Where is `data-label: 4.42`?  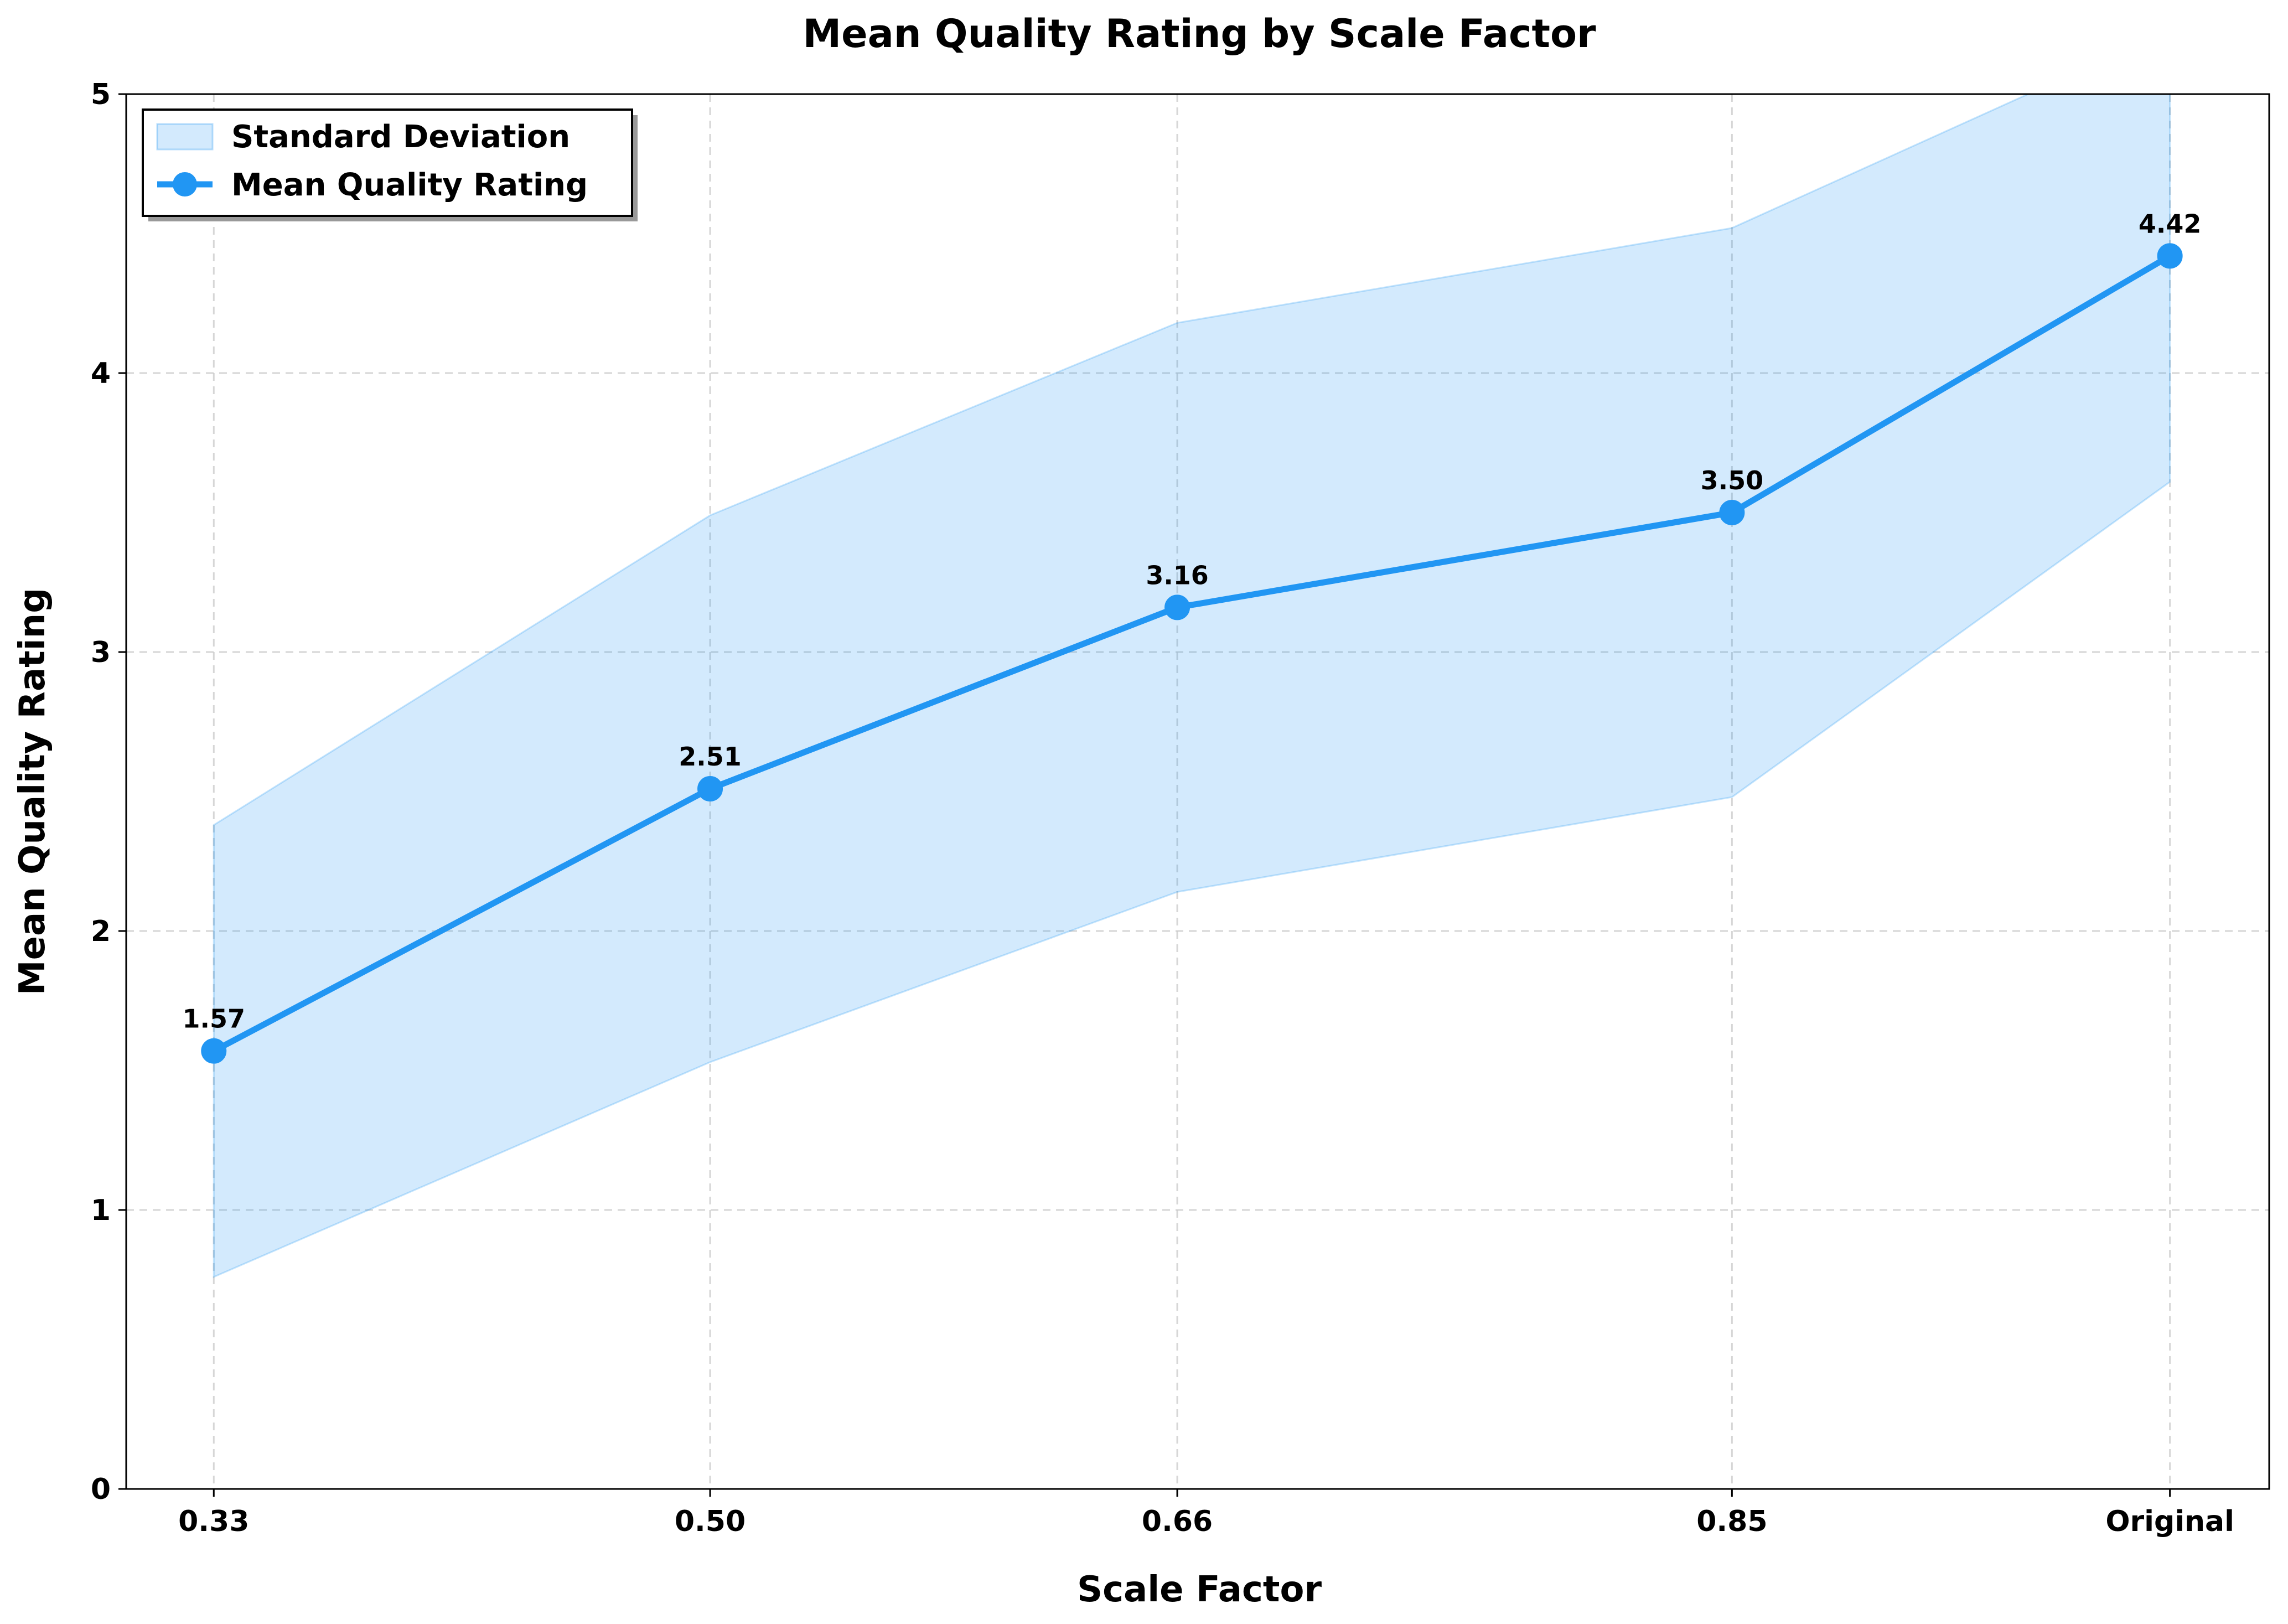 data-label: 4.42 is located at coordinates (2170, 224).